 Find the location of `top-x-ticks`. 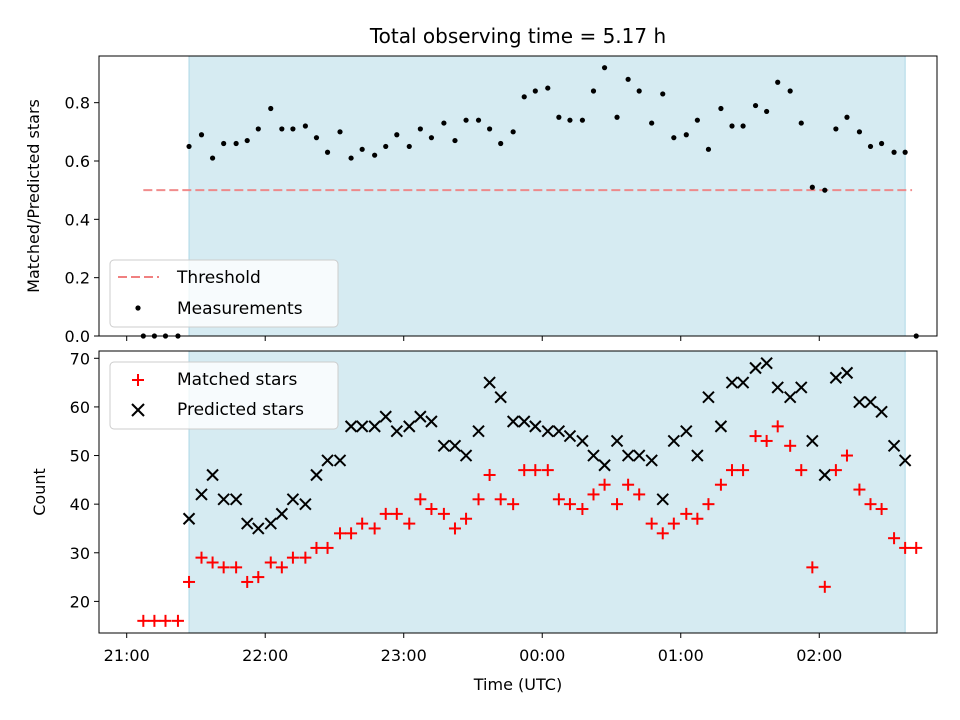

top-x-ticks is located at coordinates (473, 338).